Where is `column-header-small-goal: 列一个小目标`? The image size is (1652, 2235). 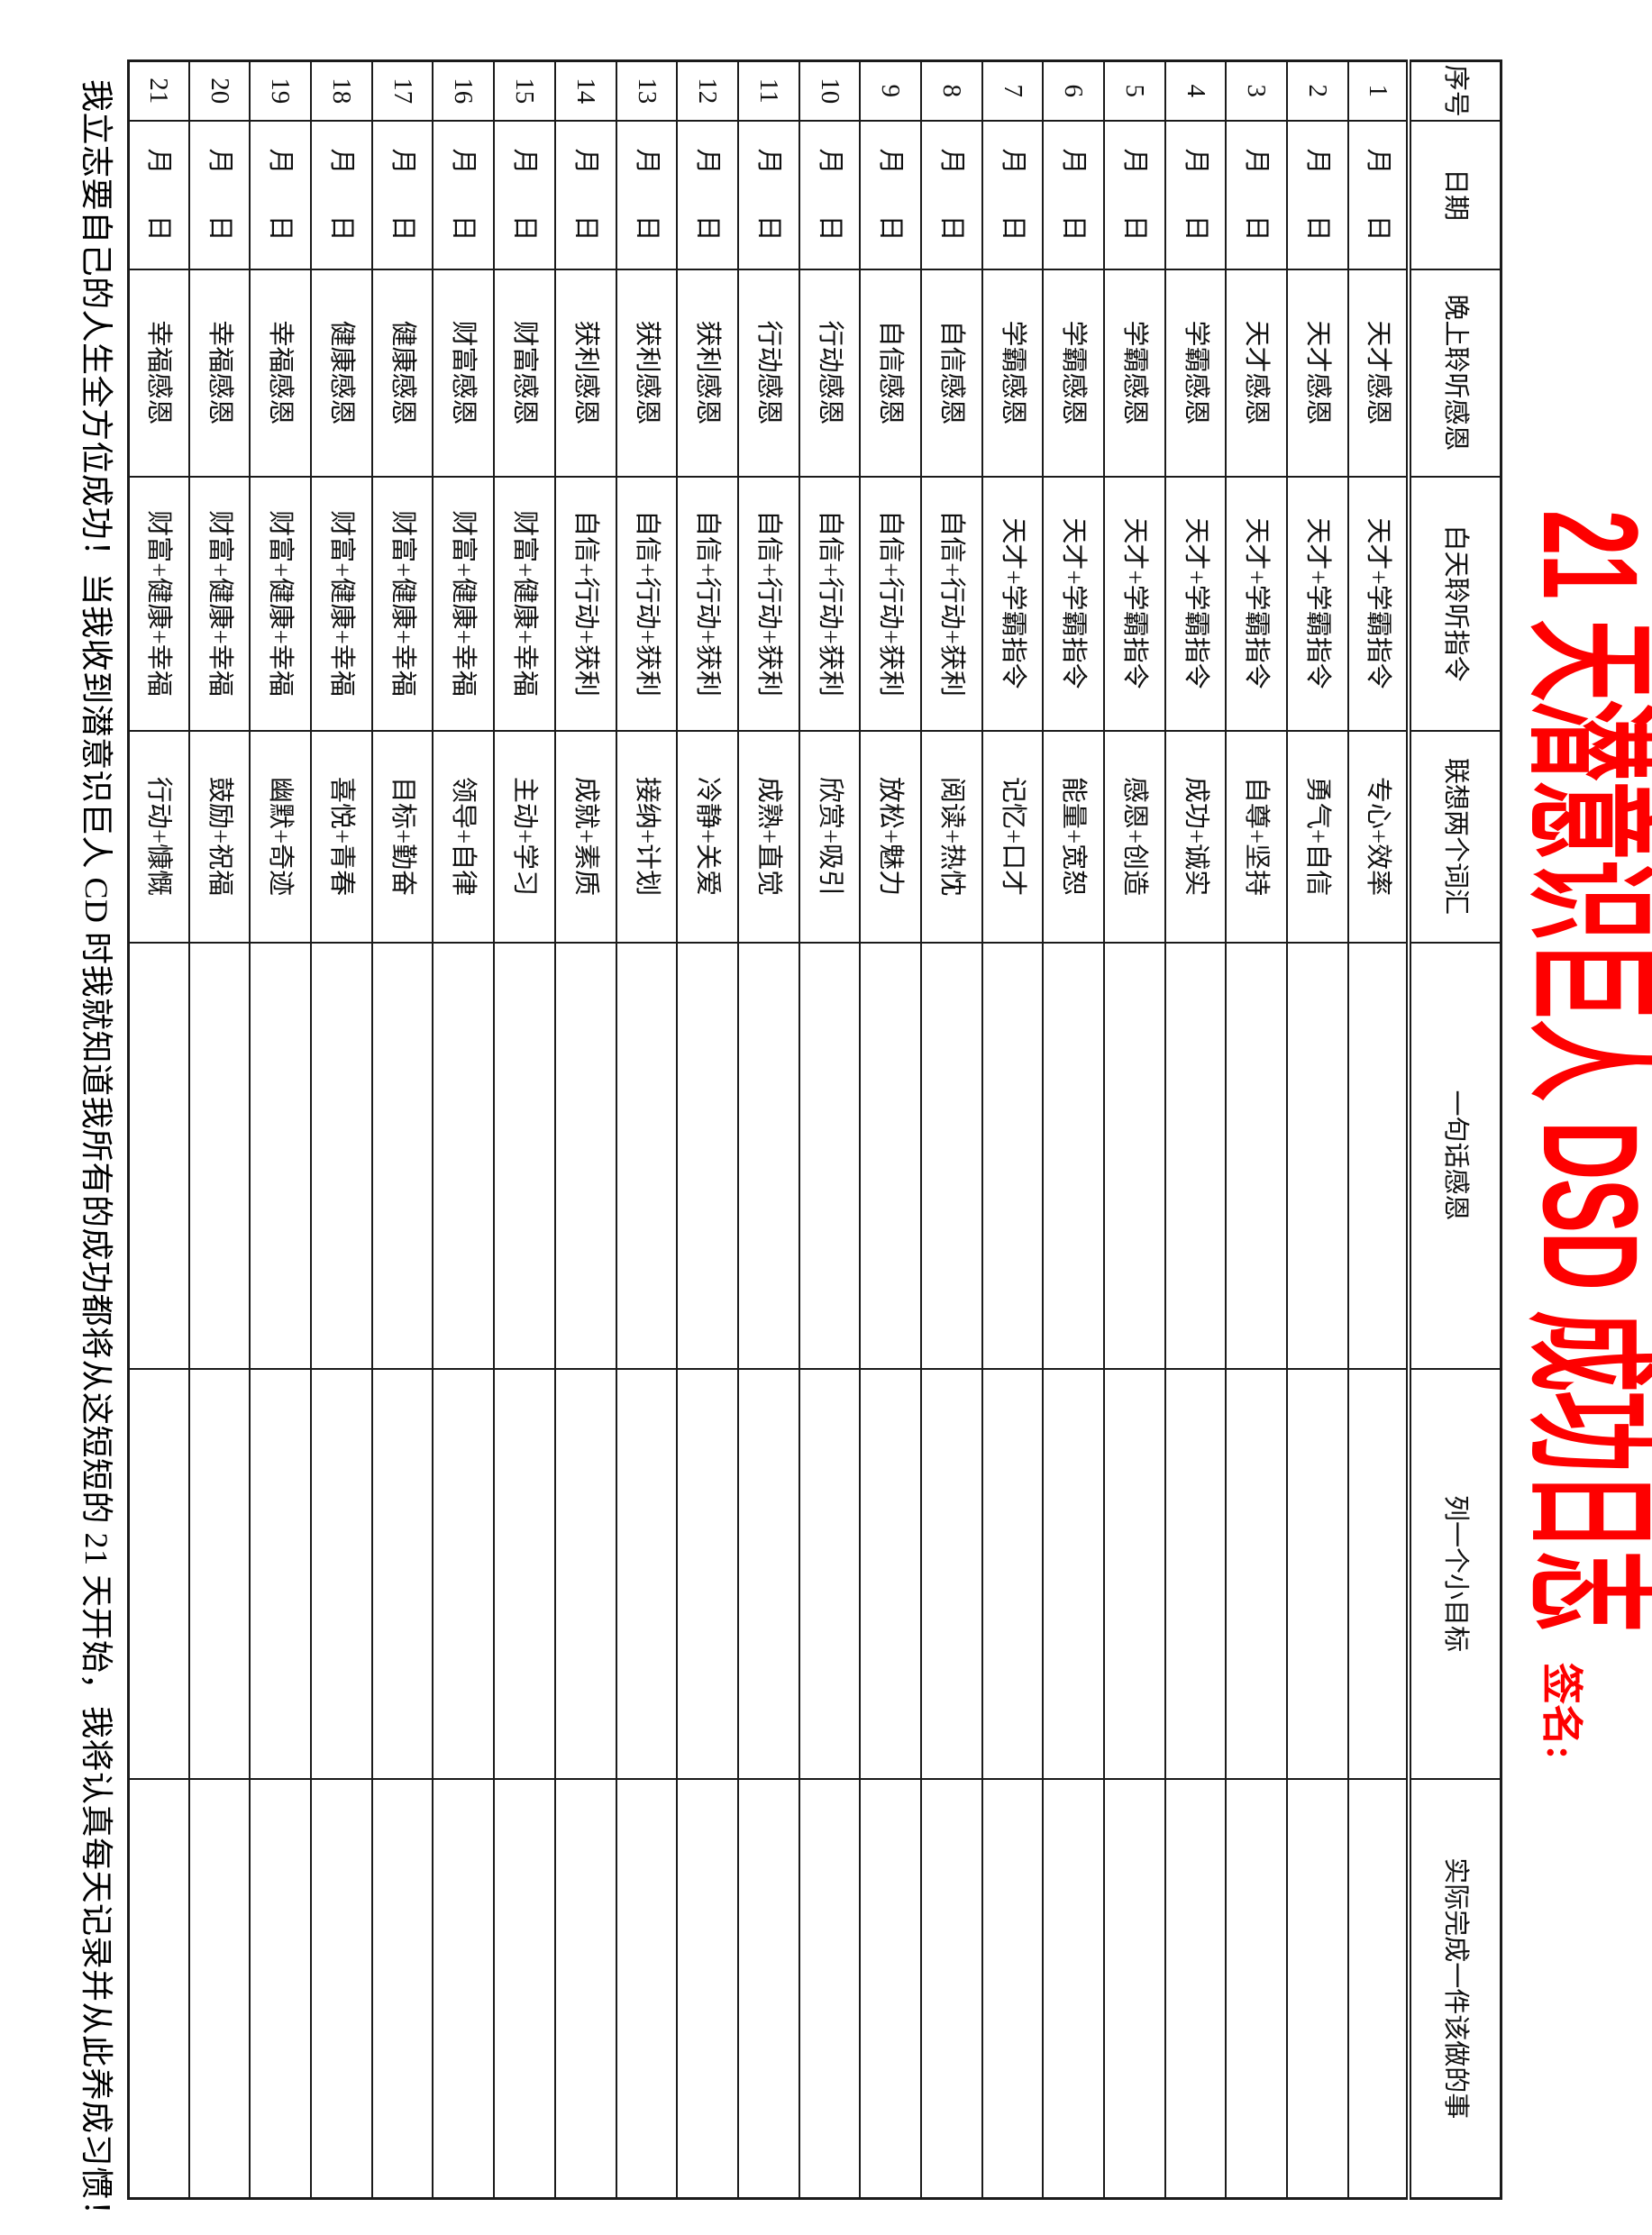
column-header-small-goal: 列一个小目标 is located at coordinates (1455, 1574).